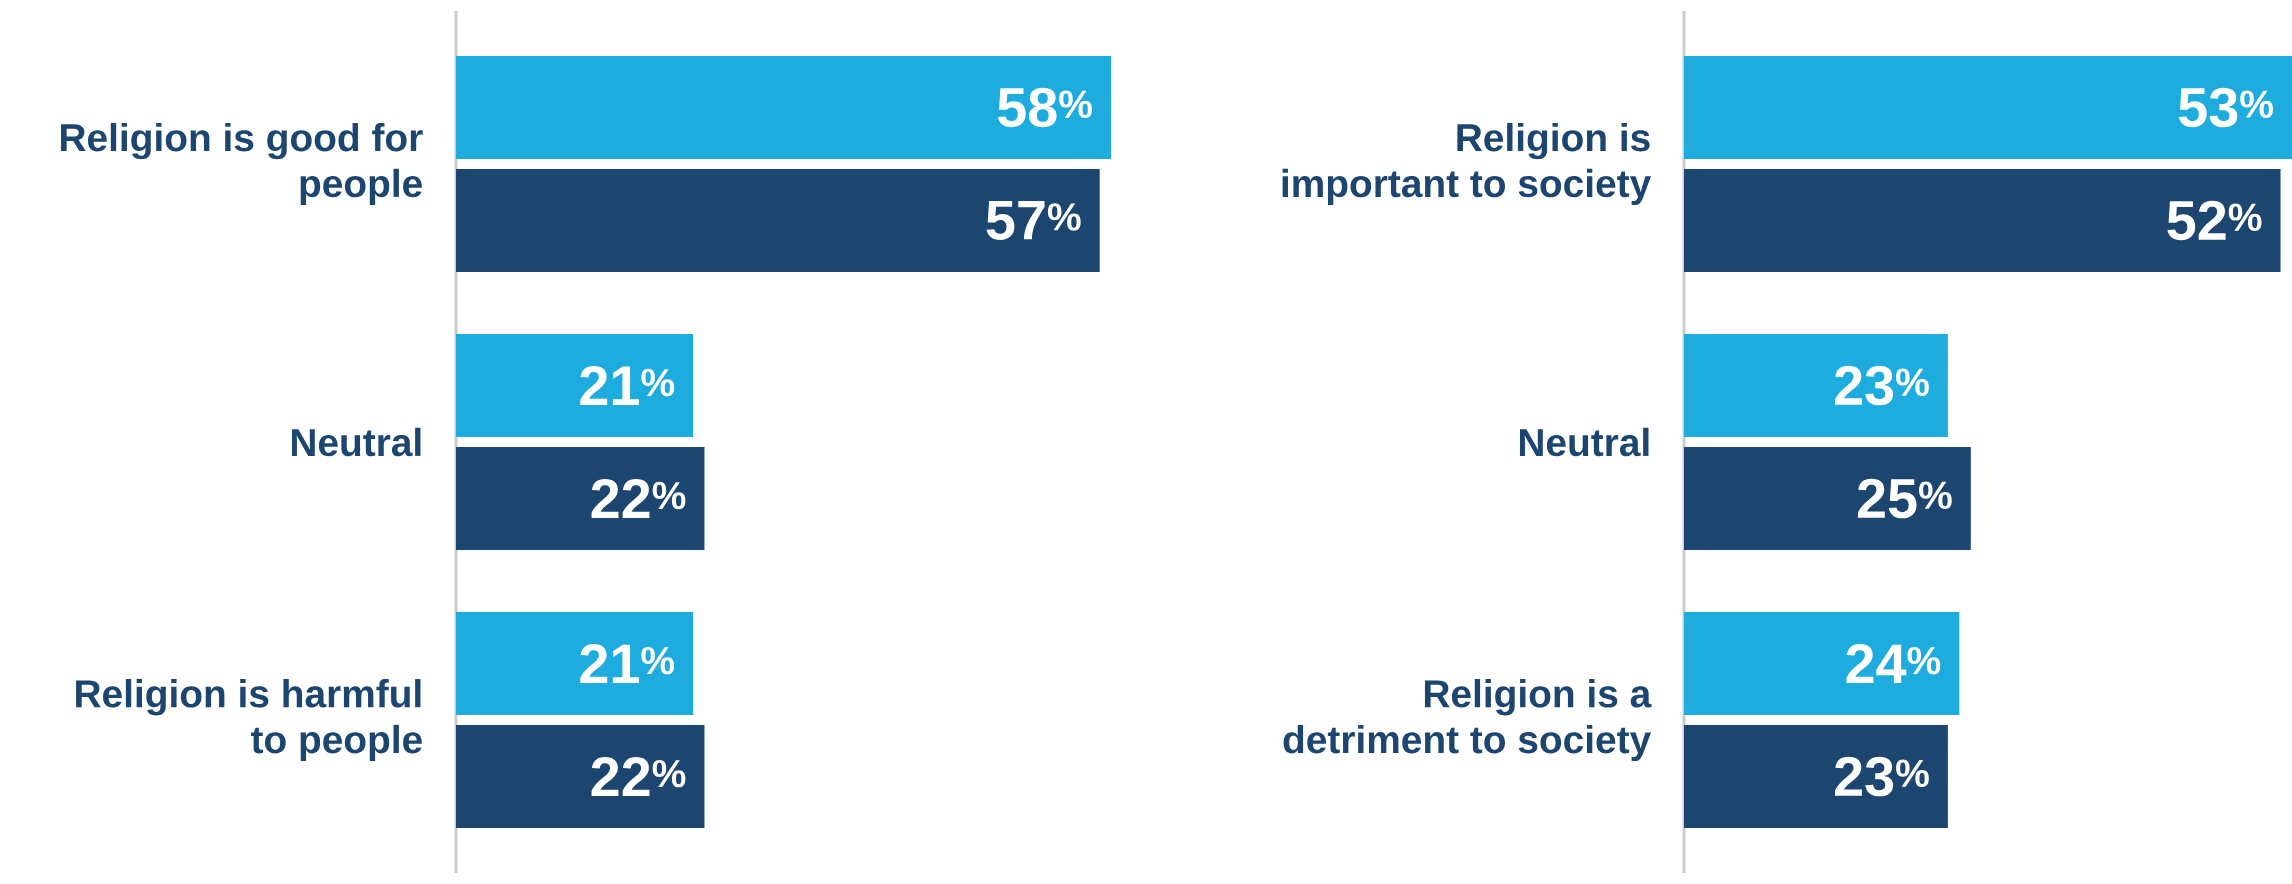 Image resolution: width=2292 pixels, height=884 pixels. What do you see at coordinates (242, 163) in the screenshot?
I see `y-tick-label: Religion is good for people` at bounding box center [242, 163].